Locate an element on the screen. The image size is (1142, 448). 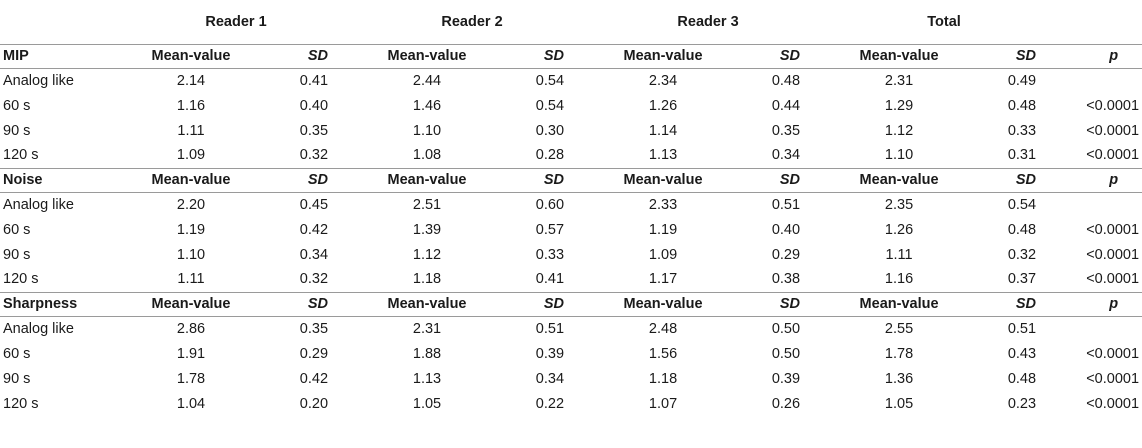
section-title: Sharpness is located at coordinates (59, 303).